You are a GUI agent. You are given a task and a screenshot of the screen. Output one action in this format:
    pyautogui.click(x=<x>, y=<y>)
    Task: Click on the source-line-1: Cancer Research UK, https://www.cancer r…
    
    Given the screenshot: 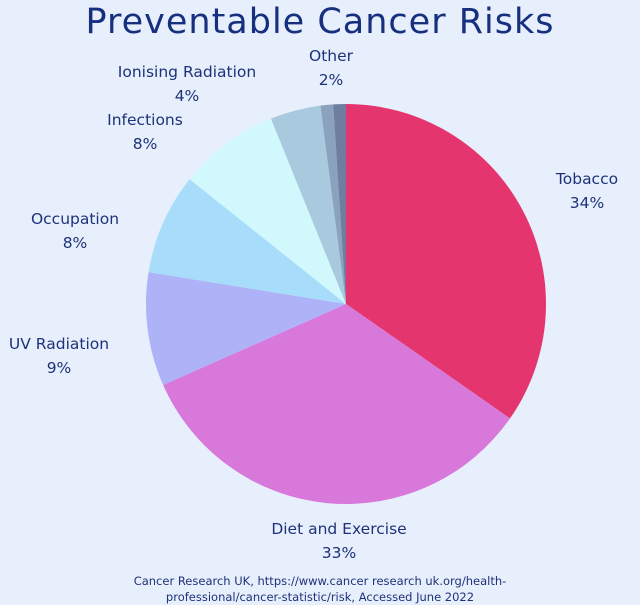 What is the action you would take?
    pyautogui.click(x=320, y=581)
    